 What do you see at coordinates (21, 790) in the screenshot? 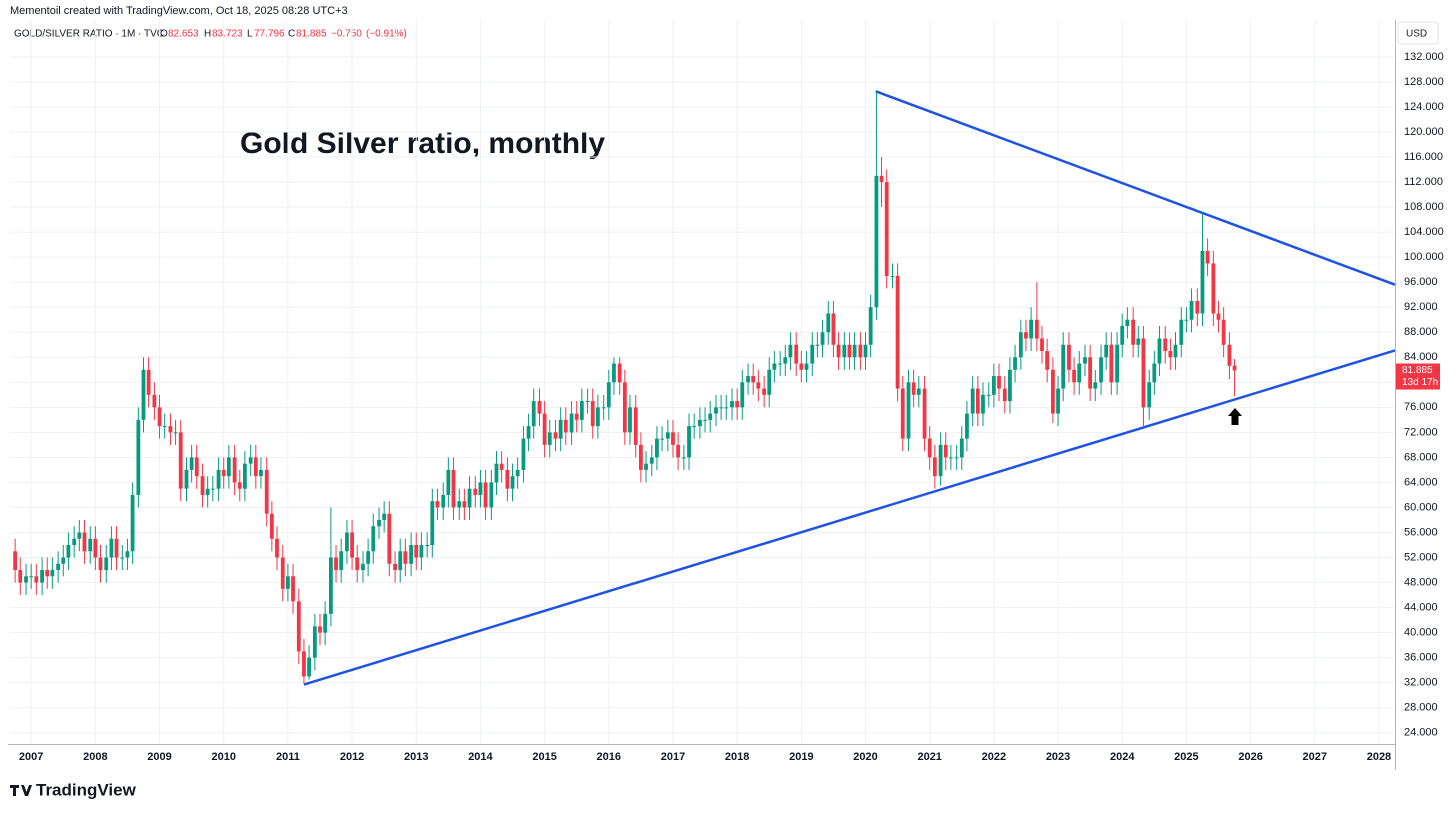
I see `logo-icon` at bounding box center [21, 790].